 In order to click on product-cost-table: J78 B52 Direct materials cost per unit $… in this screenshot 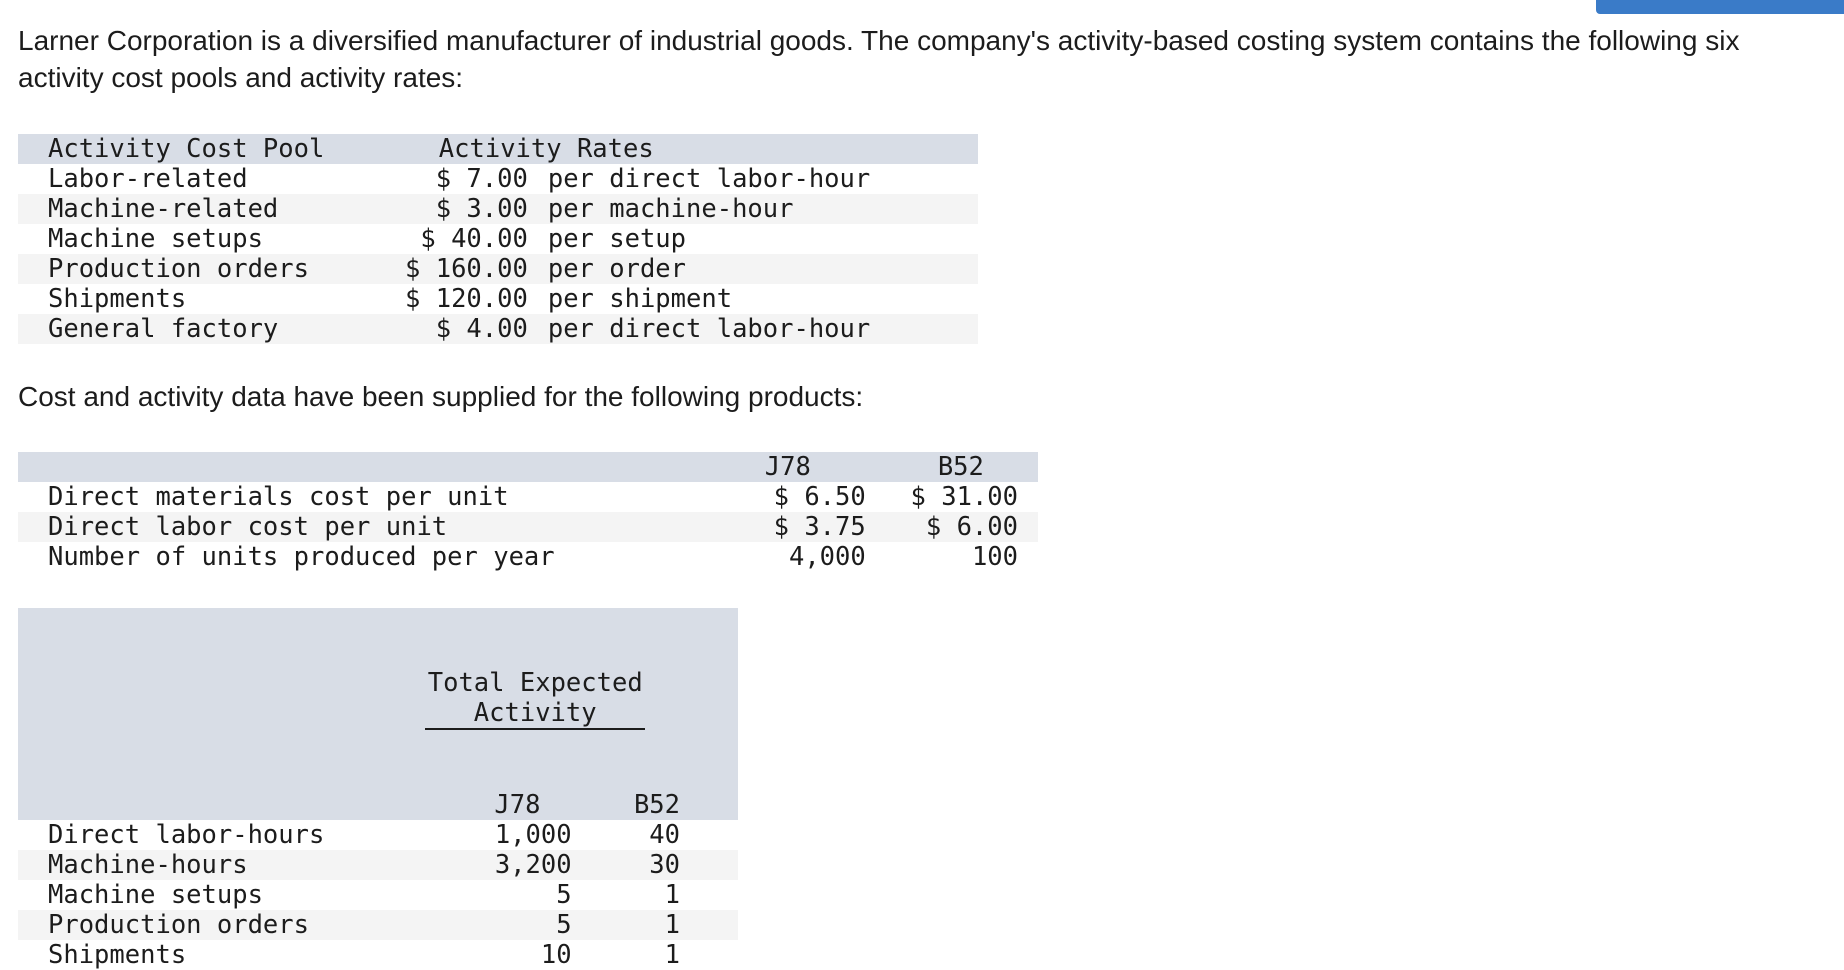, I will do `click(528, 512)`.